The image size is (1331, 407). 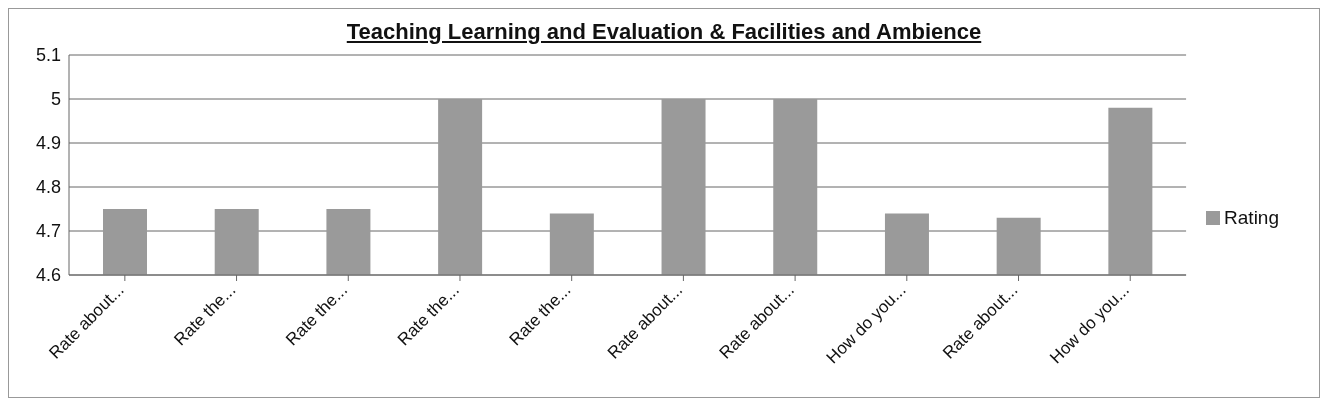 I want to click on y-tick-label: 5.1, so click(x=48, y=55).